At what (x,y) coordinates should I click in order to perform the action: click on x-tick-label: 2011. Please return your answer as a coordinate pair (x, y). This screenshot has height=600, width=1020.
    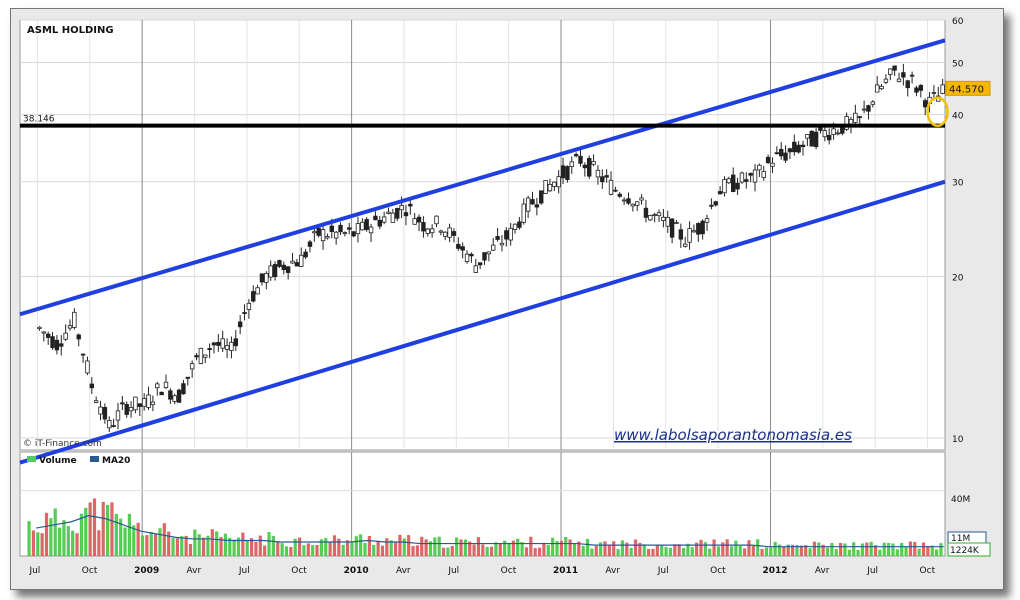
    Looking at the image, I should click on (565, 571).